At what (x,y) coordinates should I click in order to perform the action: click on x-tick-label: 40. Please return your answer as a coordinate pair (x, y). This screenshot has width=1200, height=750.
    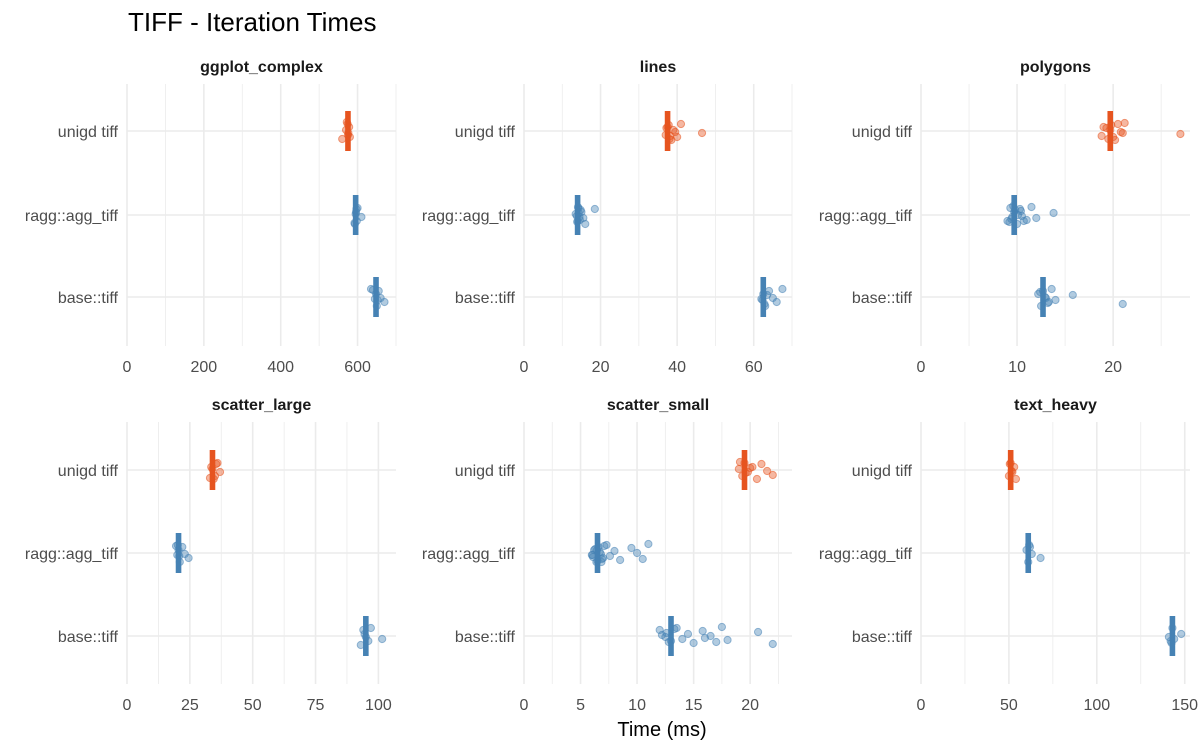
    Looking at the image, I should click on (677, 367).